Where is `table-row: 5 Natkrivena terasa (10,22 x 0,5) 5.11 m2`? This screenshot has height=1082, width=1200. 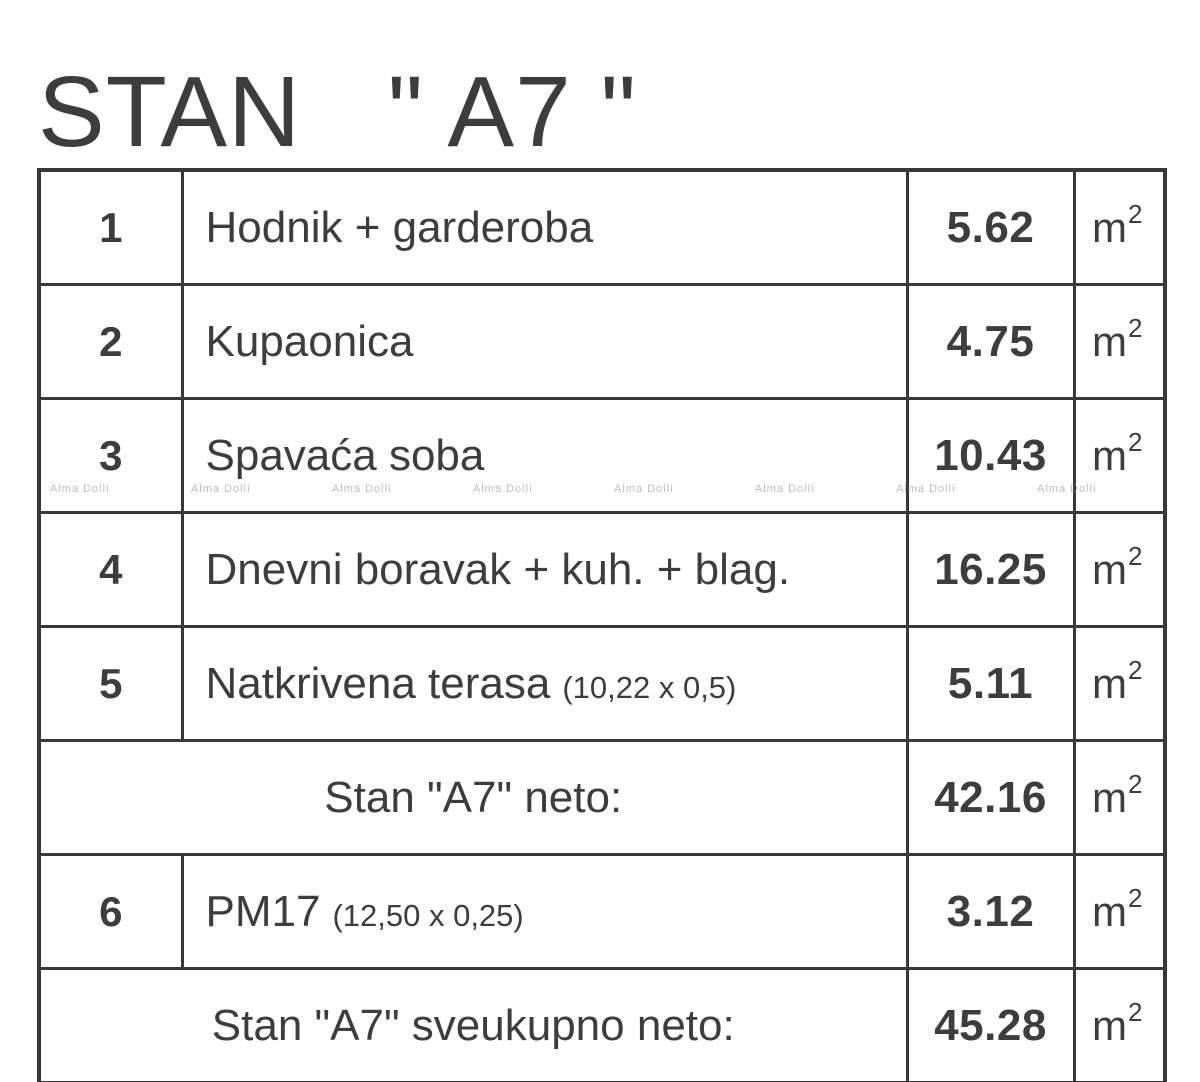 table-row: 5 Natkrivena terasa (10,22 x 0,5) 5.11 m2 is located at coordinates (602, 683).